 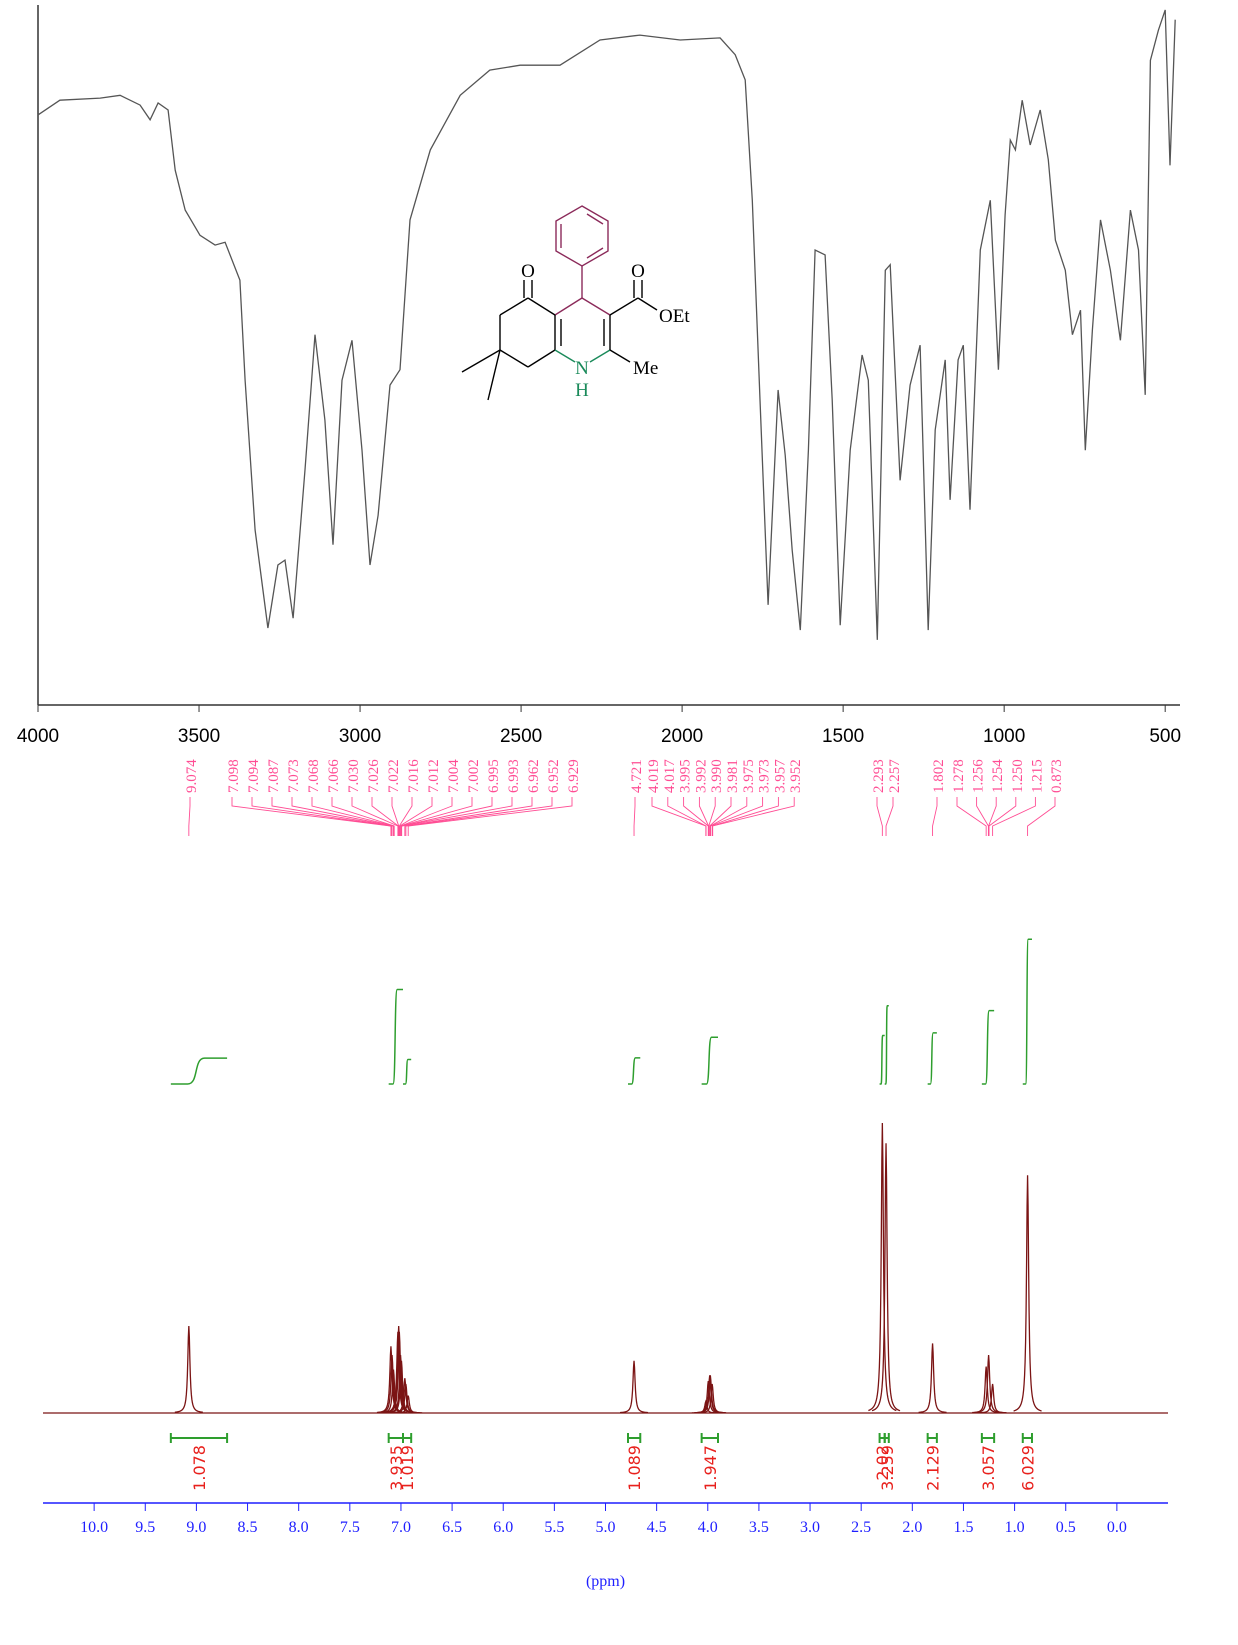 What do you see at coordinates (407, 1468) in the screenshot?
I see `integral-label: 1.019` at bounding box center [407, 1468].